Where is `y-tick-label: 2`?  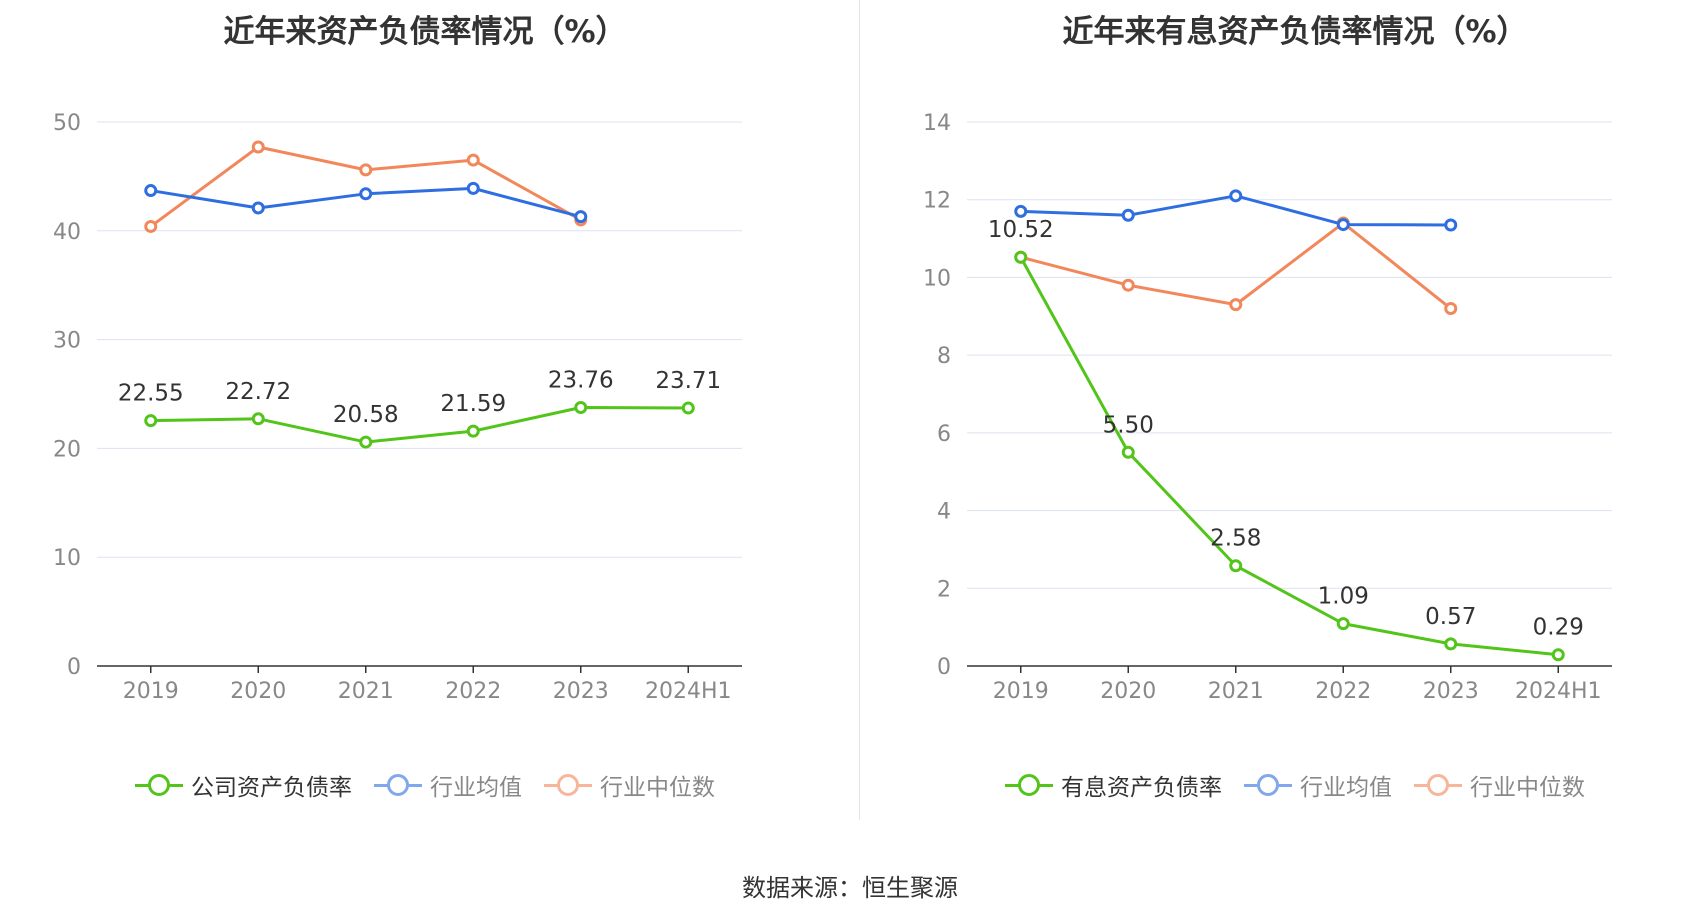 y-tick-label: 2 is located at coordinates (944, 589).